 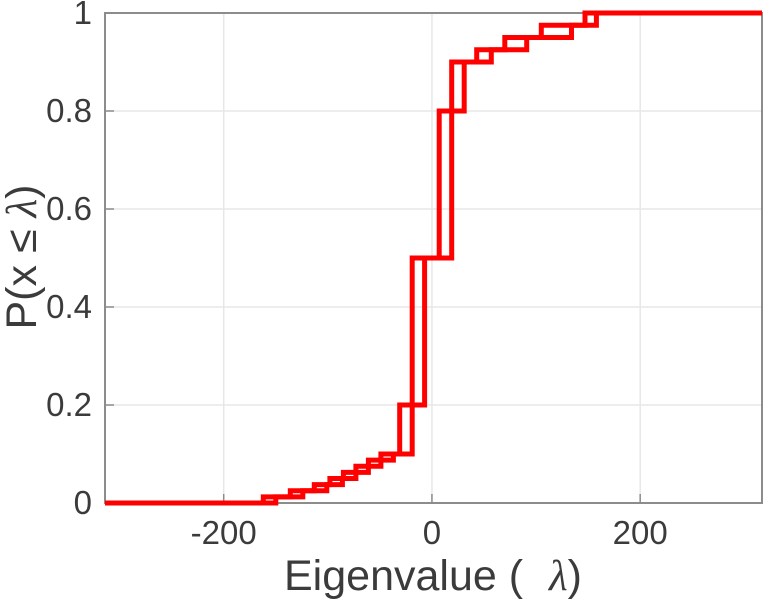 I want to click on x-axis-label-text: Eigenvalue (, so click(x=404, y=576).